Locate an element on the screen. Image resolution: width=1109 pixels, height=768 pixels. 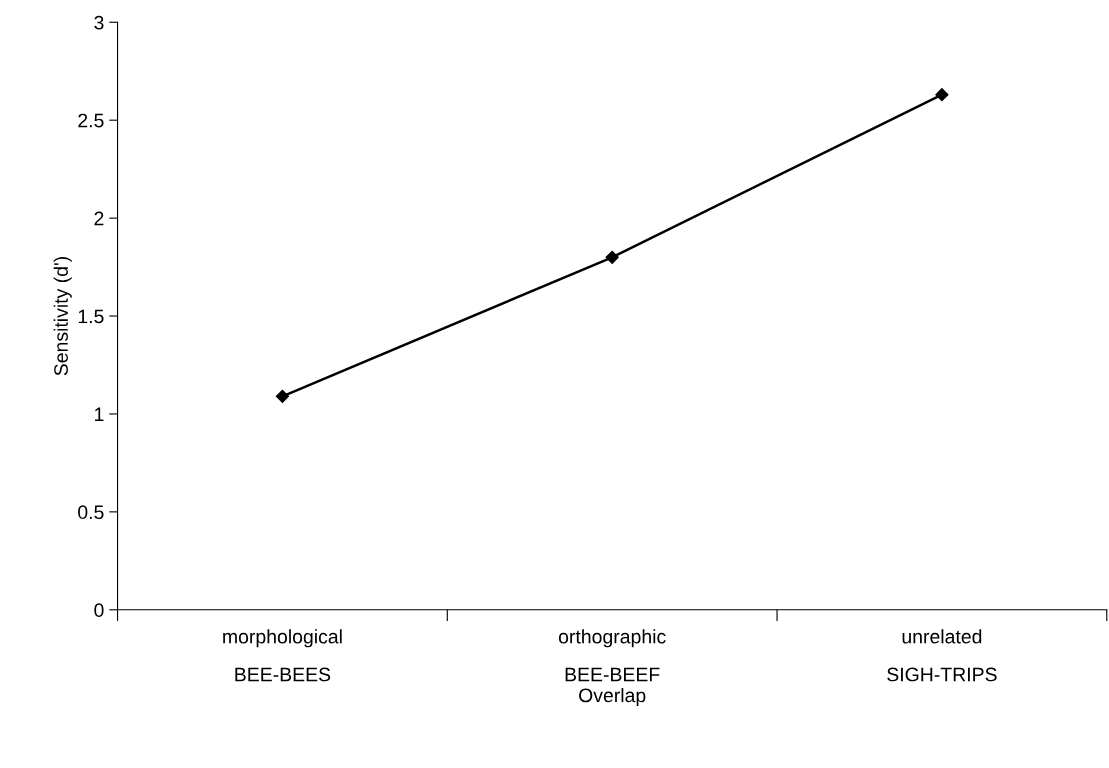
y-tick-label: 3 is located at coordinates (99, 22).